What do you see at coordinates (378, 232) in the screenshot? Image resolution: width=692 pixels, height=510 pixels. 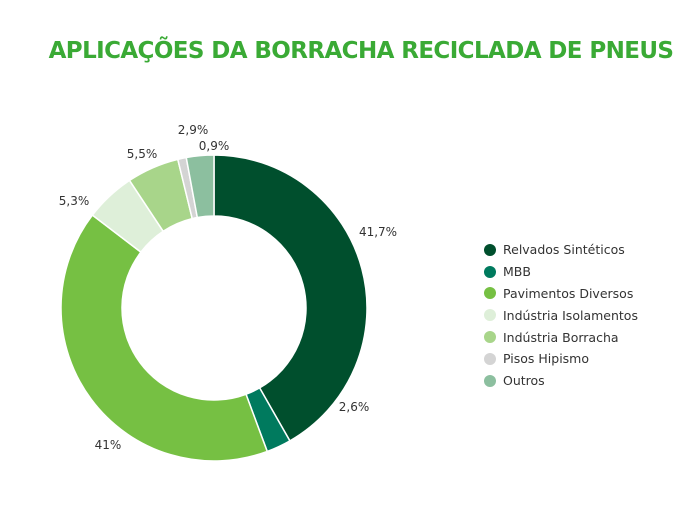 I see `data-label-relvados-sint-ticos: 41,7%` at bounding box center [378, 232].